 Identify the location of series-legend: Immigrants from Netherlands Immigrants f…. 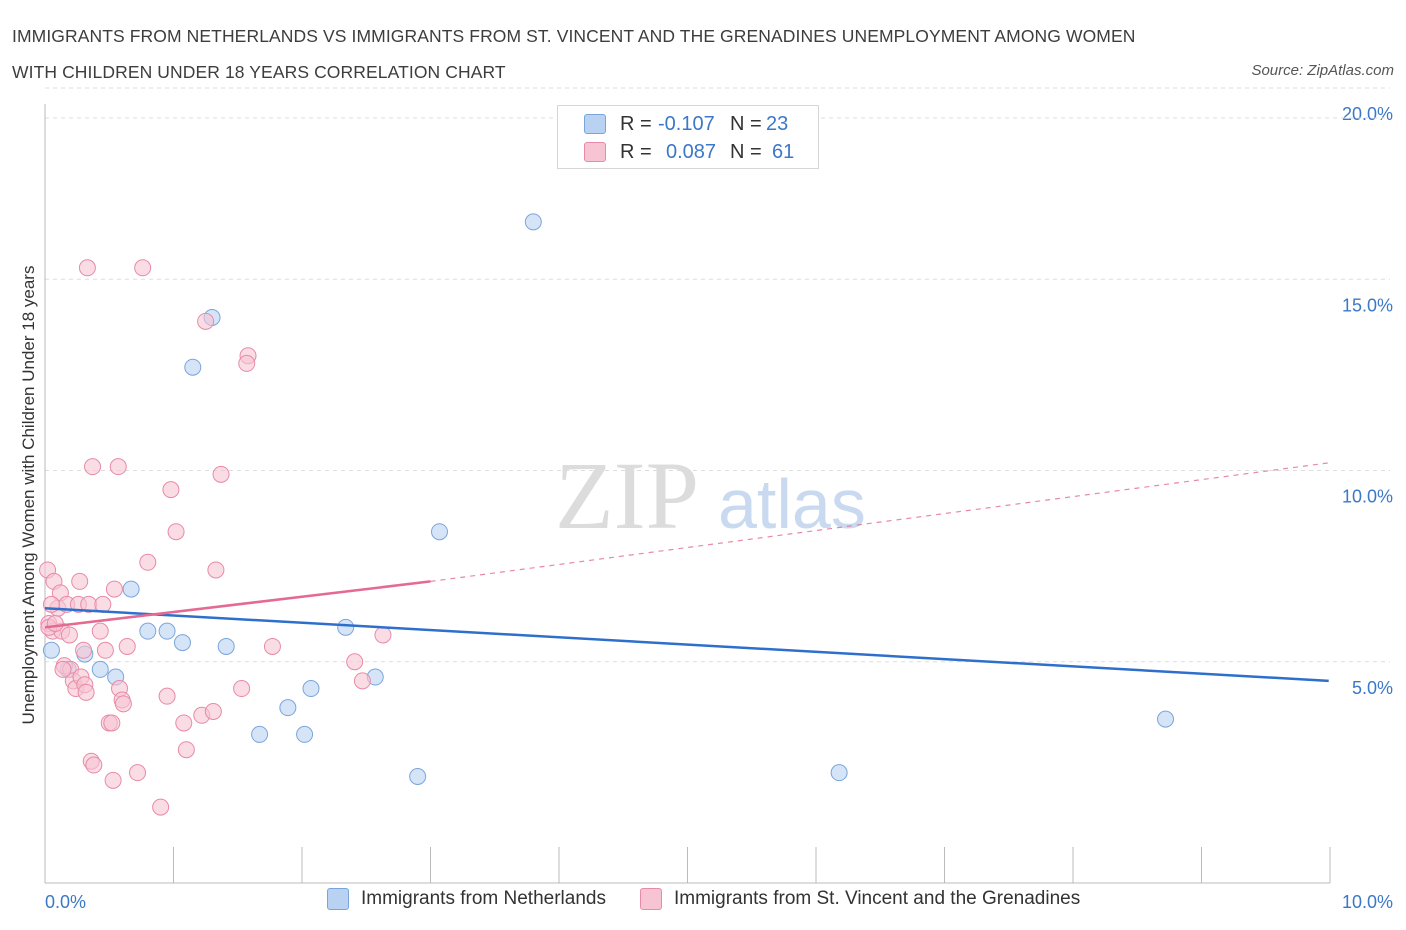
(720, 899).